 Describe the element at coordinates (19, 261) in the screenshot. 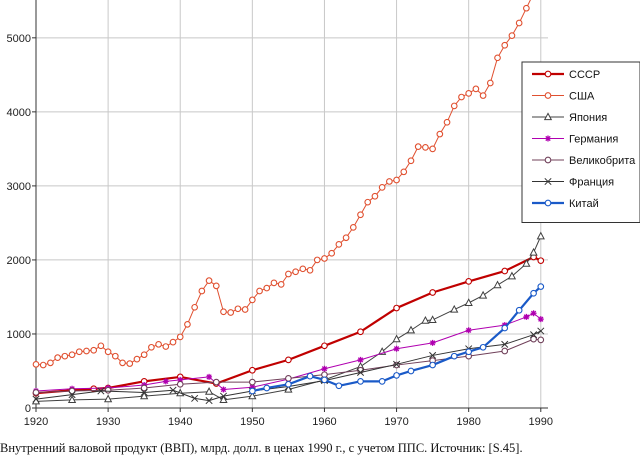

I see `y-tick-label: 2000` at that location.